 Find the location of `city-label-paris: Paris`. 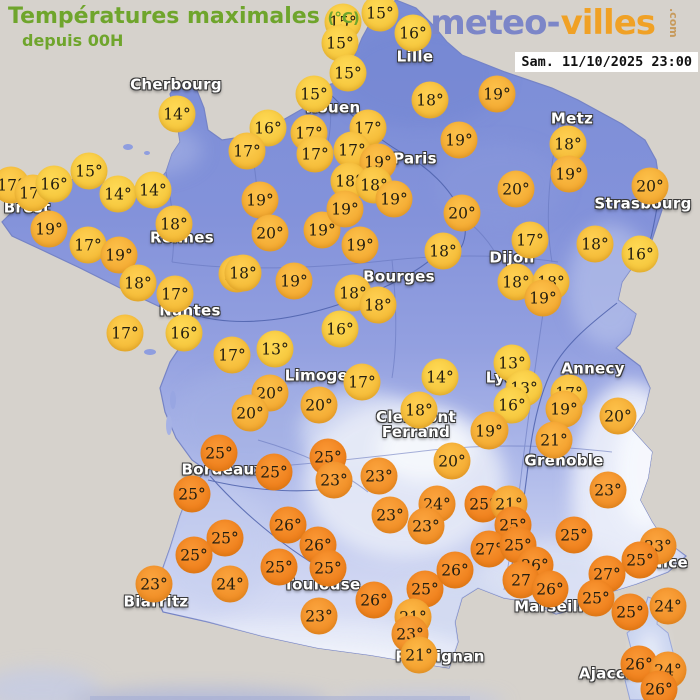

city-label-paris: Paris is located at coordinates (415, 158).